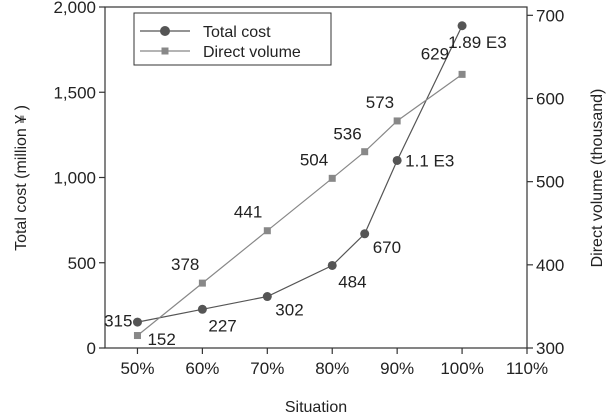 The image size is (616, 419). I want to click on y-left-tick-label: 0, so click(91, 348).